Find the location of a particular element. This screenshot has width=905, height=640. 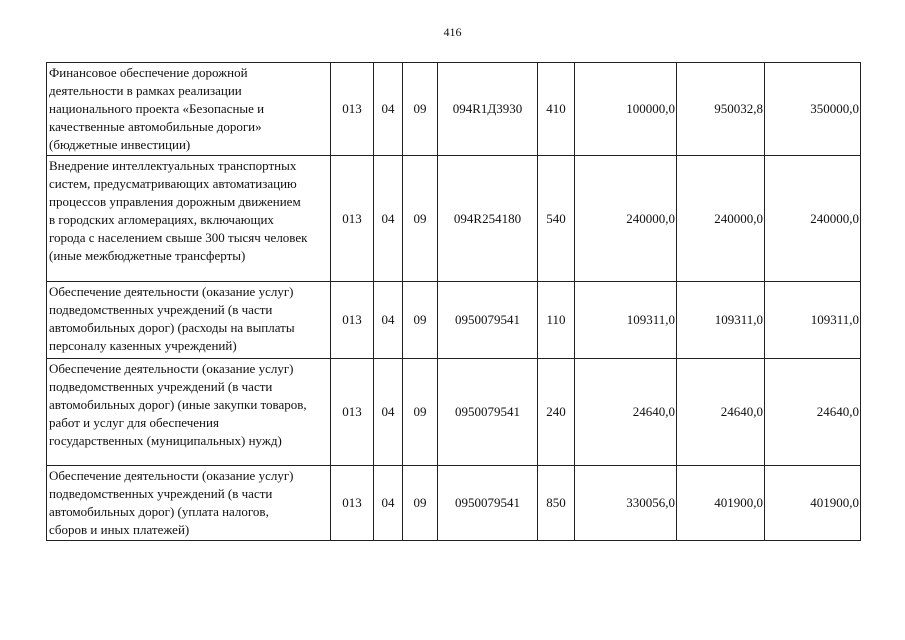

amount-year-3: 24640,0 is located at coordinates (812, 412).